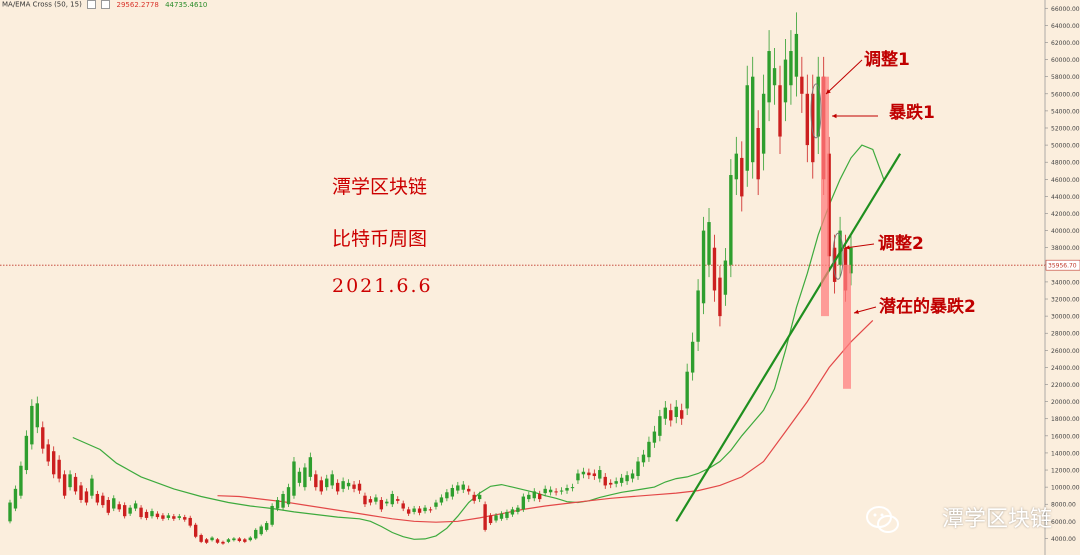  I want to click on axis-tick-label: 26000.00, so click(1065, 351).